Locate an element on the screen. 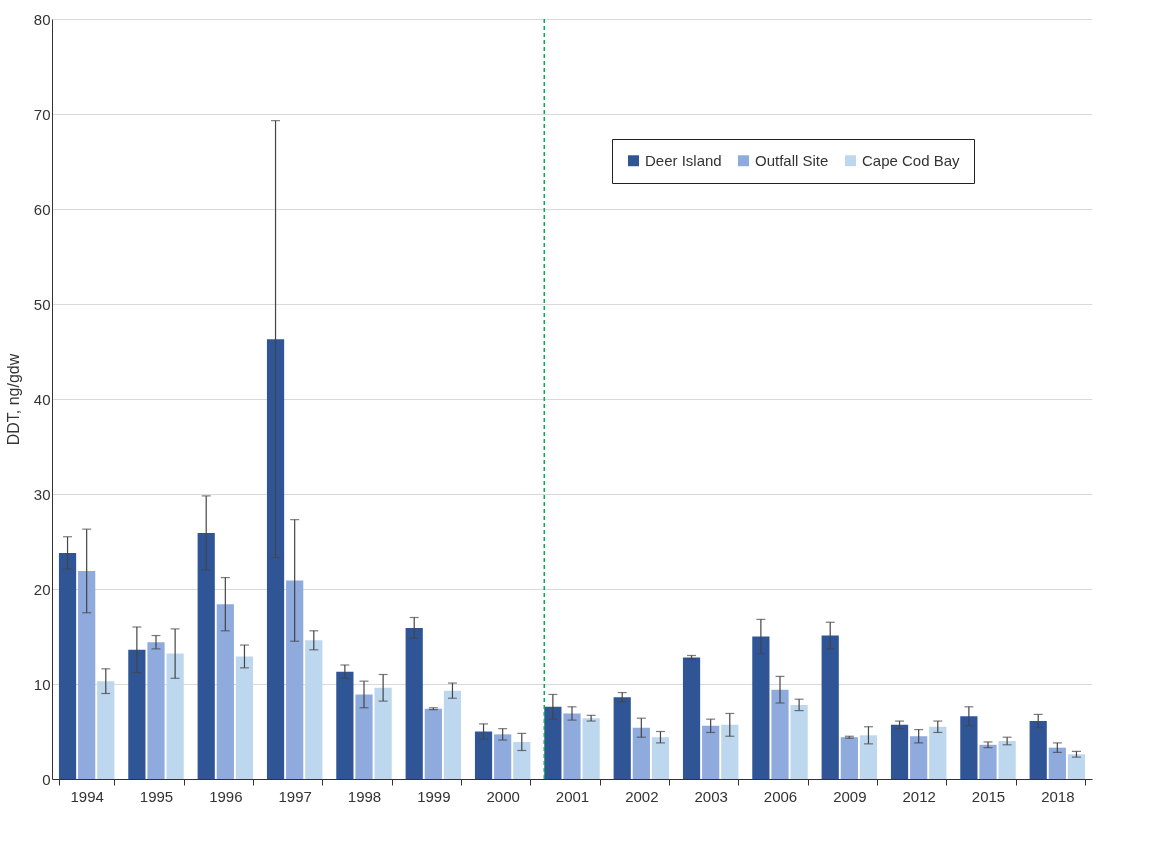 The image size is (1155, 847). x-tick-label: 2003 is located at coordinates (711, 796).